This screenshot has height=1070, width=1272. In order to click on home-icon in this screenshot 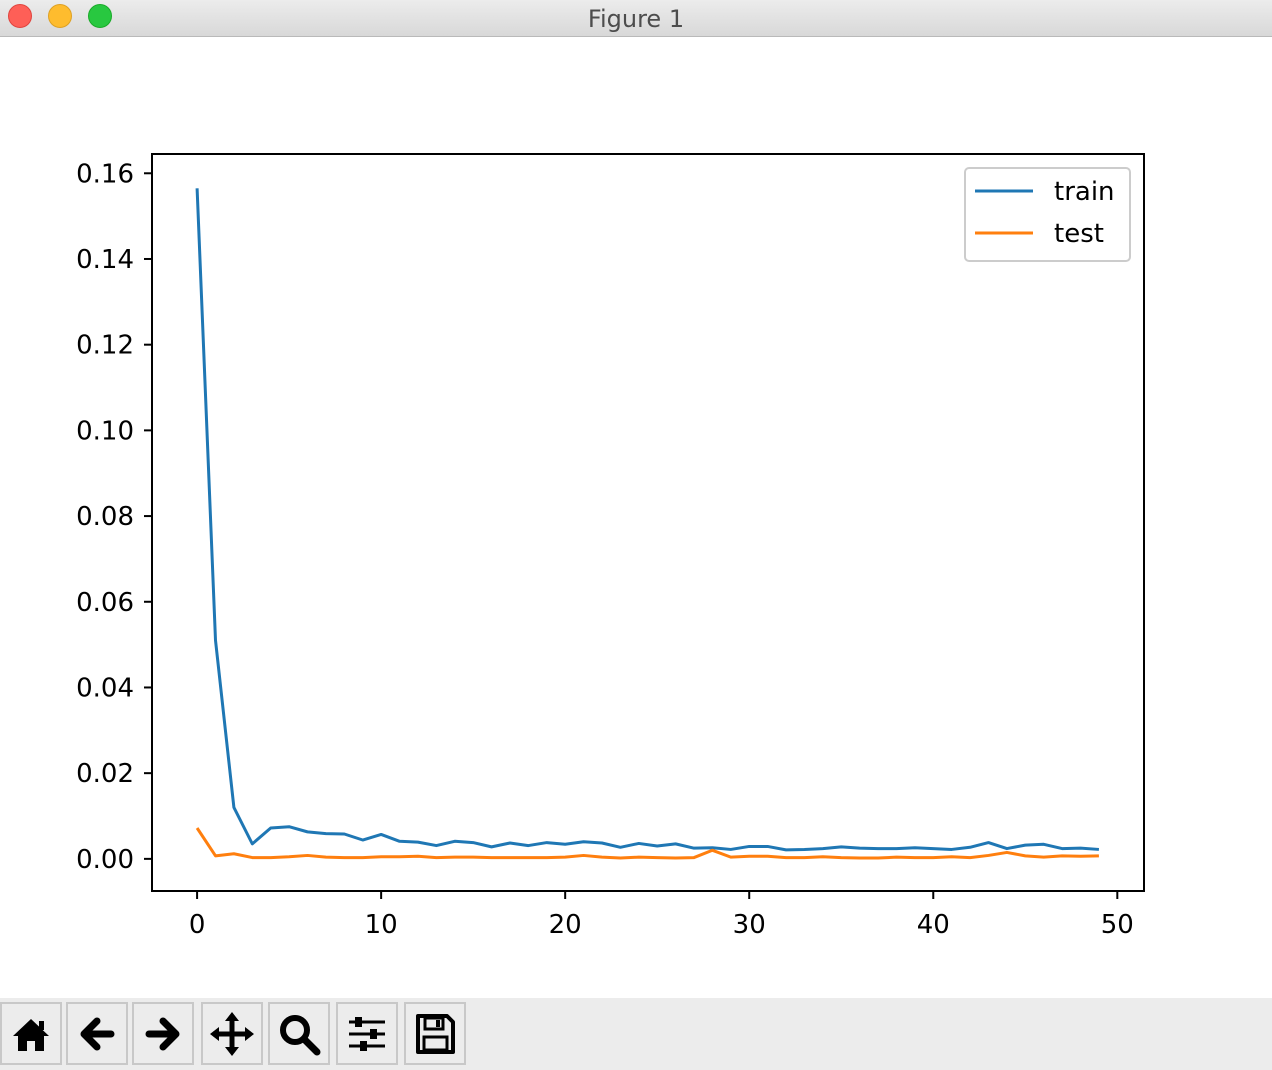, I will do `click(31, 1034)`.